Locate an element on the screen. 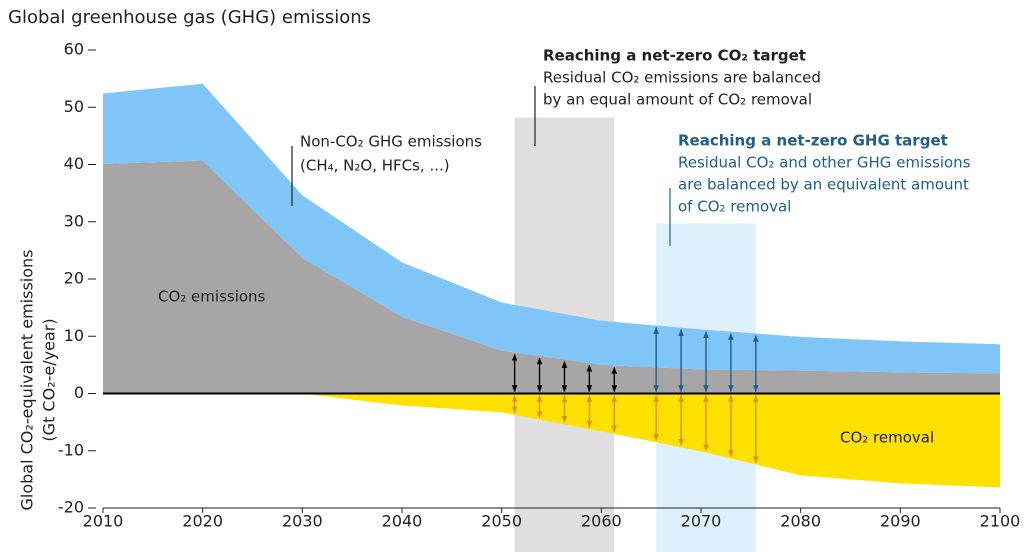 This screenshot has height=552, width=1030. highlight-text: by an equal amount of CO₂ removal is located at coordinates (677, 100).